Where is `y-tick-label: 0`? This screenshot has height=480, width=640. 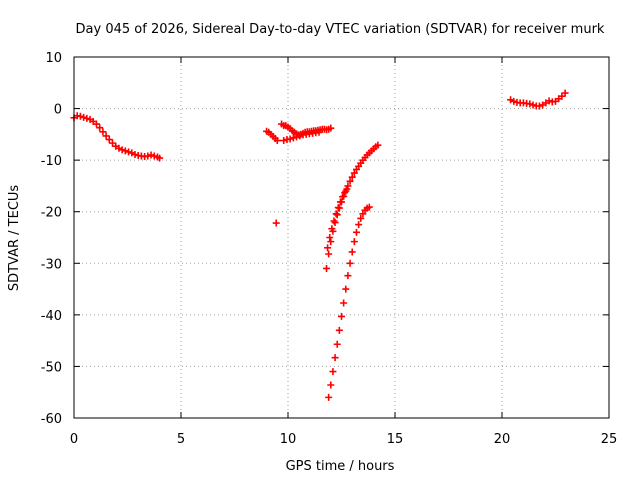 y-tick-label: 0 is located at coordinates (58, 110).